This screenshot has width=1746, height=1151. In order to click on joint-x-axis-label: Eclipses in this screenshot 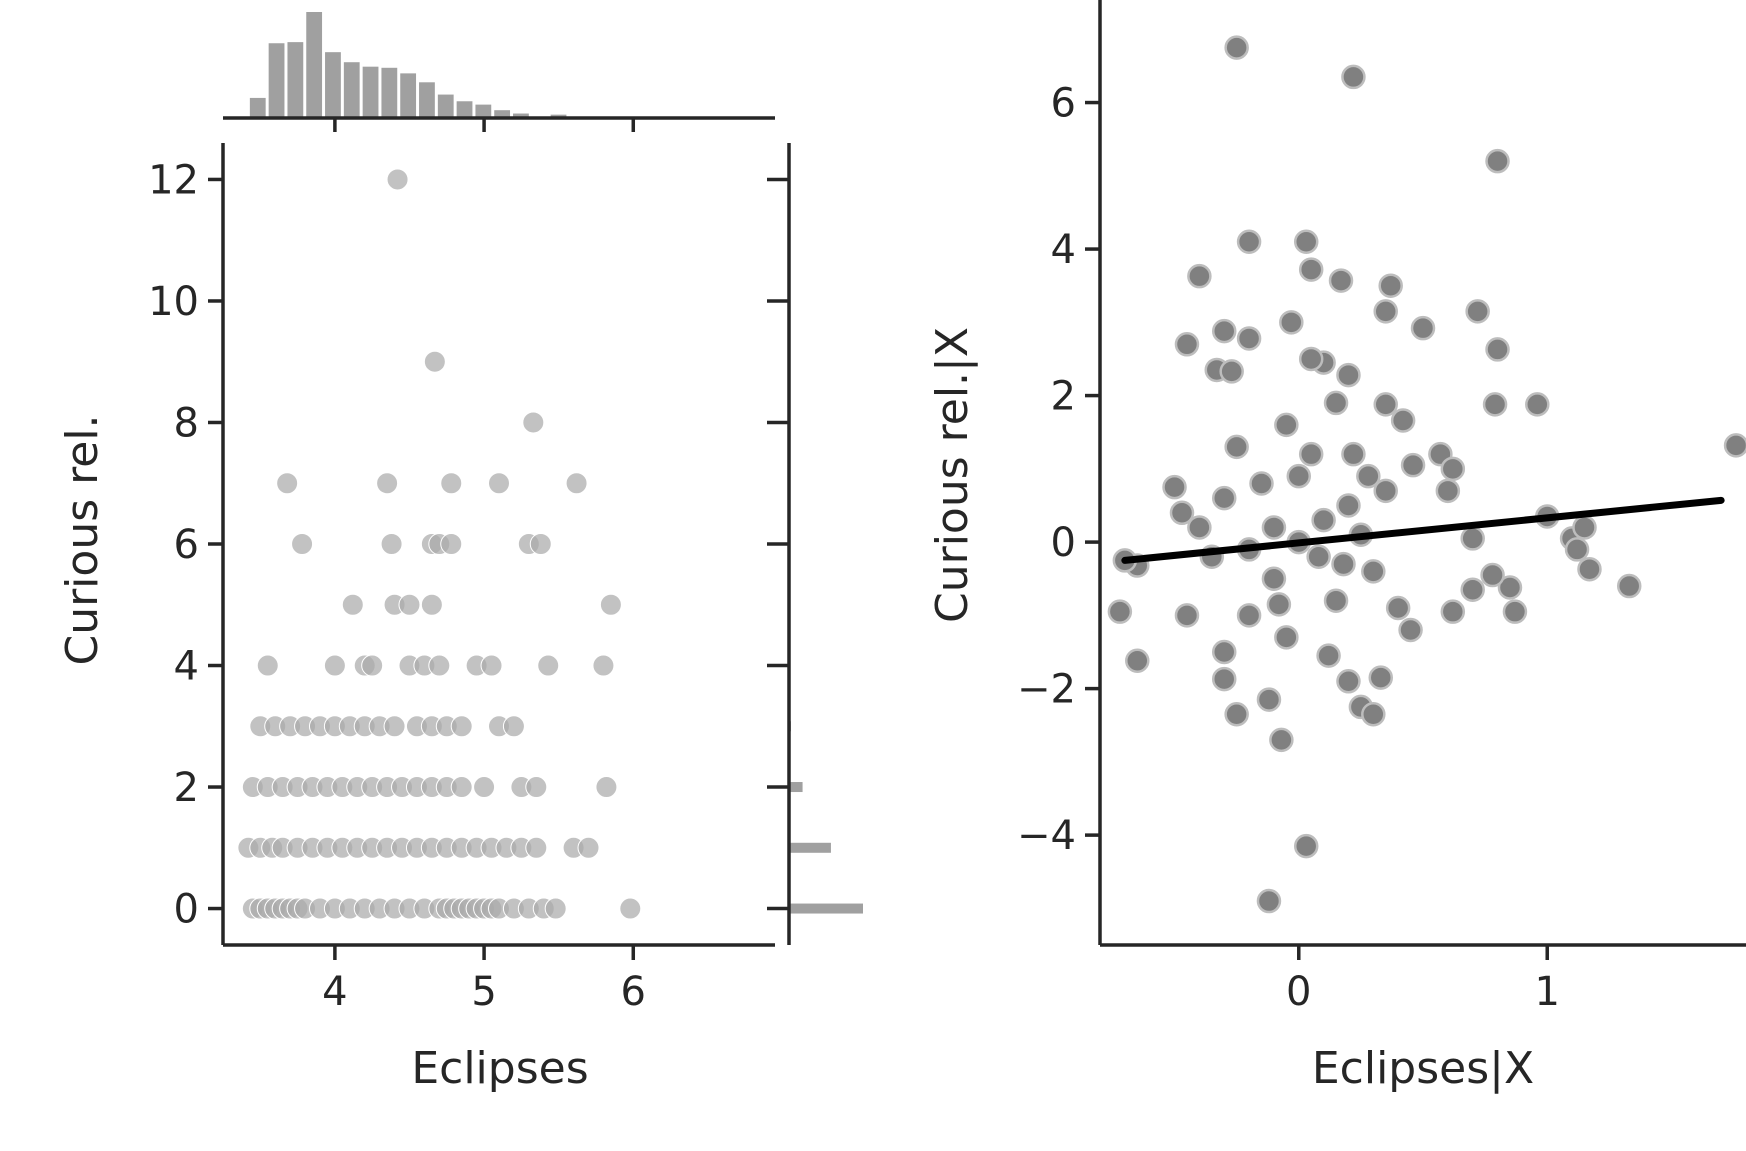, I will do `click(499, 1068)`.